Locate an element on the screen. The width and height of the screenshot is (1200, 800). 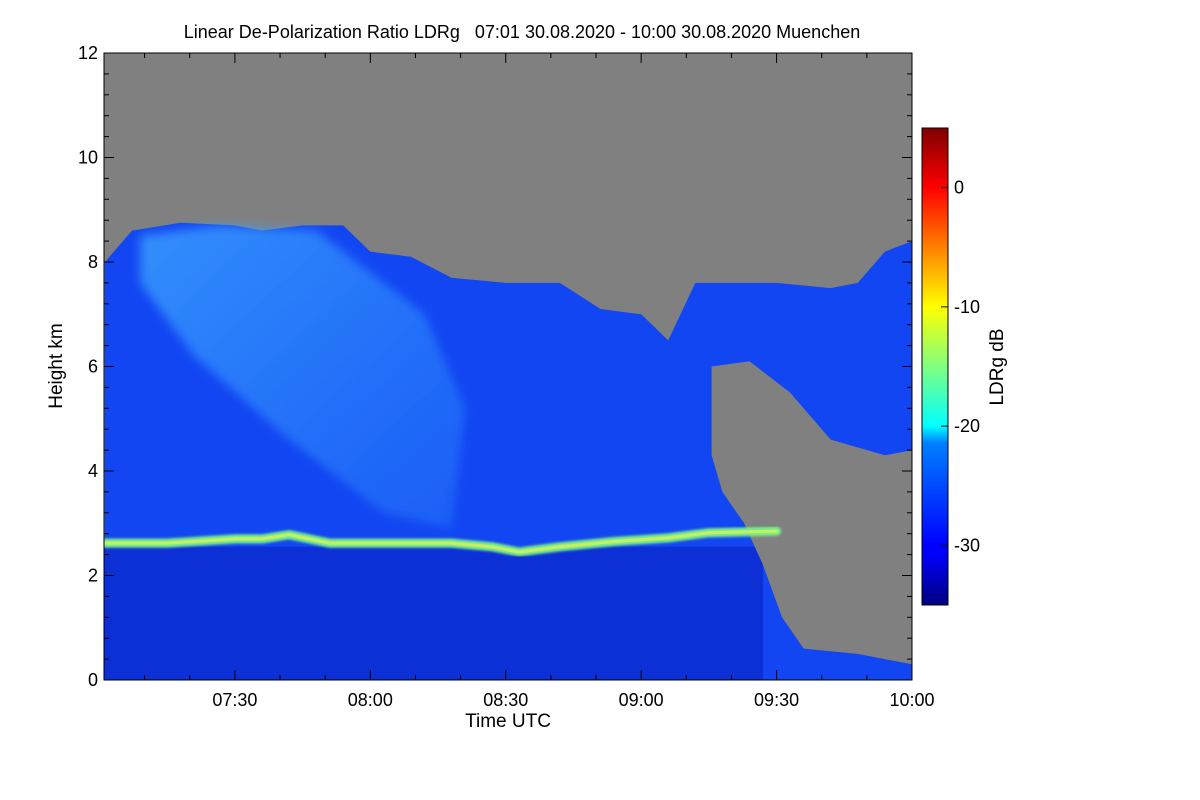
colorbar-tick-label: -10 is located at coordinates (967, 307).